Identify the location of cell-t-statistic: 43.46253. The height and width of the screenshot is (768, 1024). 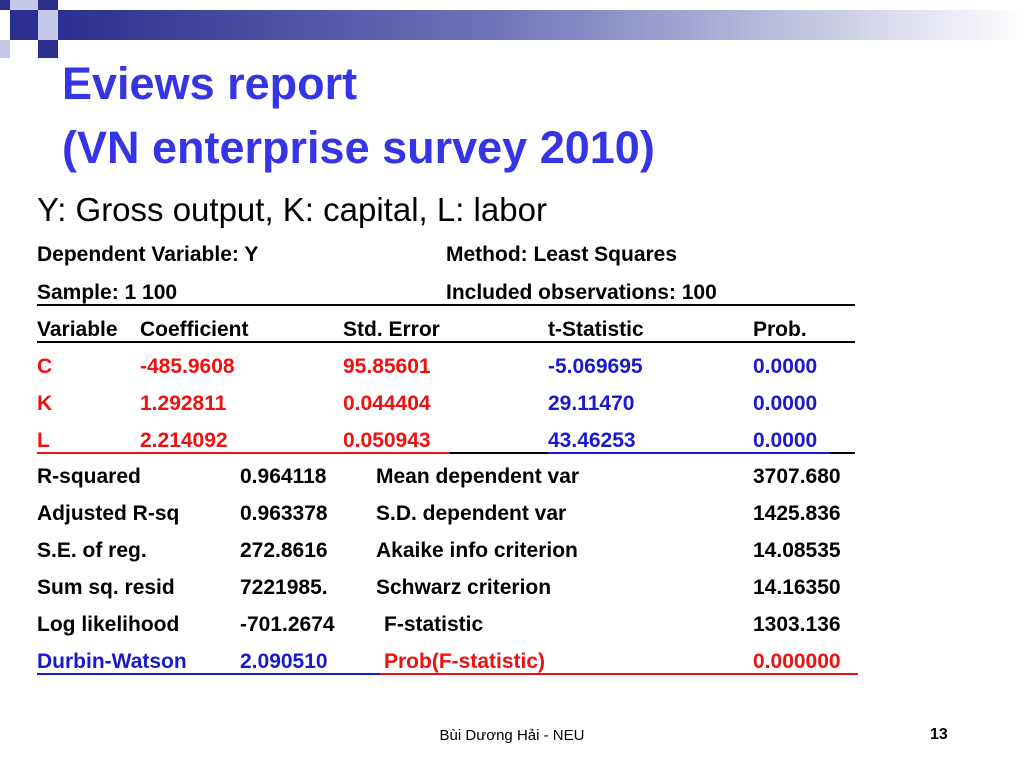
(592, 440).